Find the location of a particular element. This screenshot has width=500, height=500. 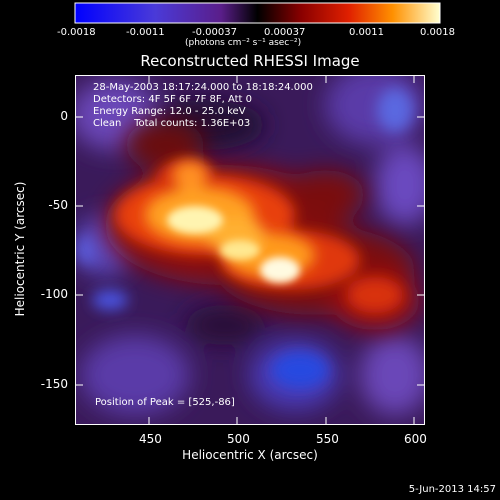

colorbar-tick: 0.0011 is located at coordinates (366, 32).